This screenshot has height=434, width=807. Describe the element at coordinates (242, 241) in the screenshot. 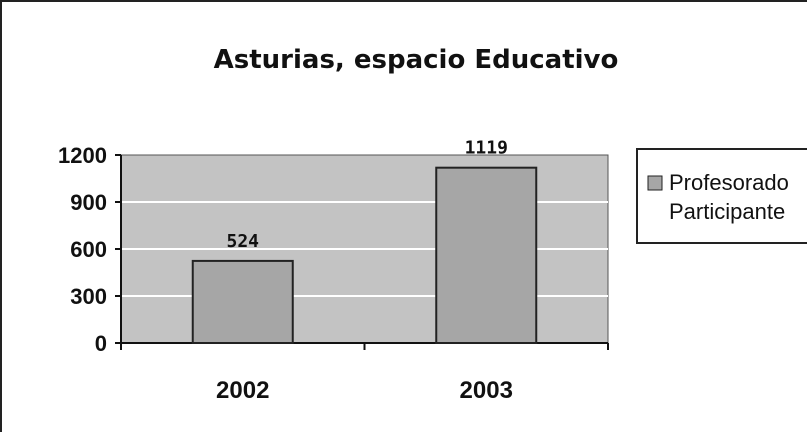

I see `data-label: 524` at that location.